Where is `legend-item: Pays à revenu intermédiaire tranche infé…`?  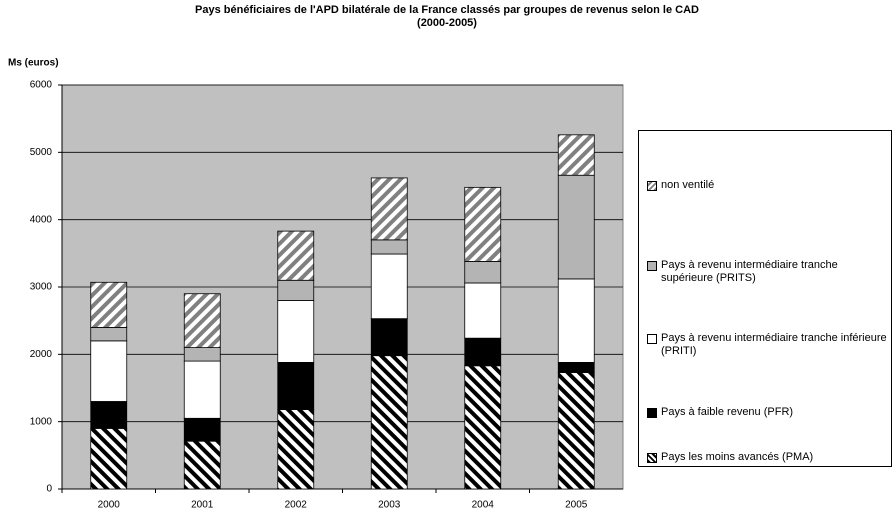
legend-item: Pays à revenu intermédiaire tranche infé… is located at coordinates (769, 345).